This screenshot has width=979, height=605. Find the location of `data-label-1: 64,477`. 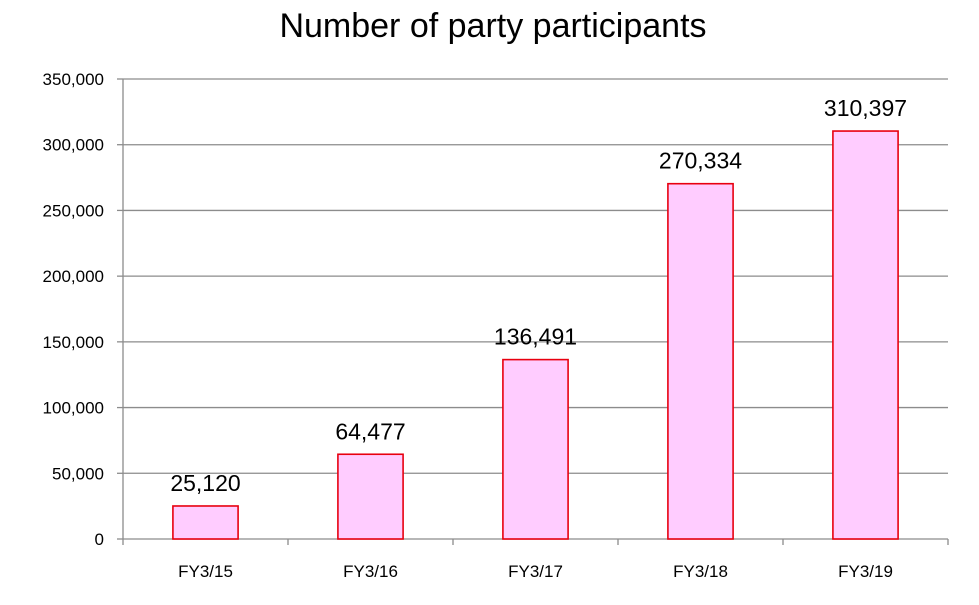

data-label-1: 64,477 is located at coordinates (370, 431).